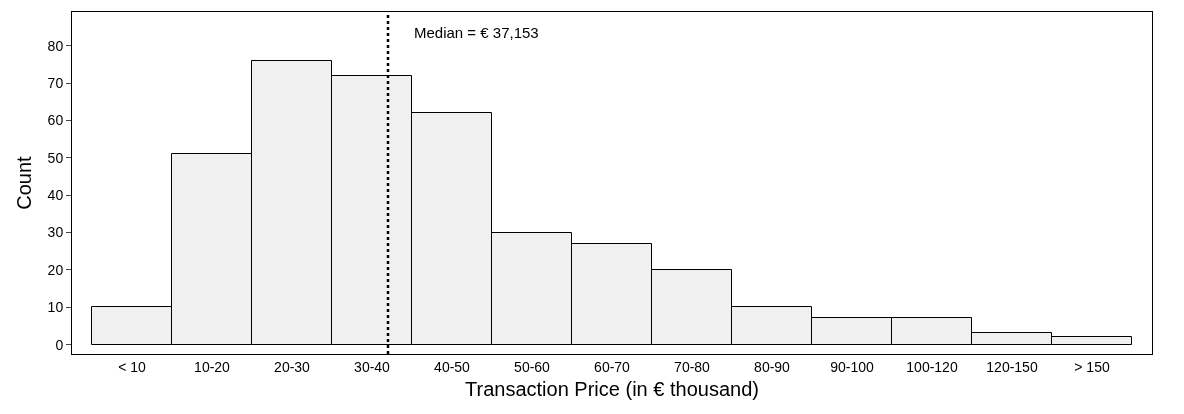 Image resolution: width=1184 pixels, height=414 pixels. Describe the element at coordinates (55, 120) in the screenshot. I see `y-tick-label: 60` at that location.